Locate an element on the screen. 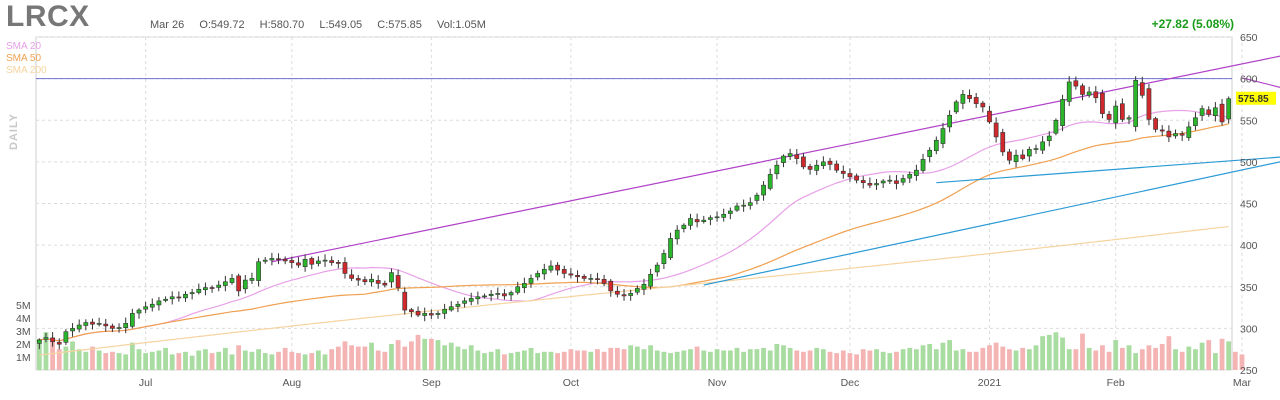  volume-tick-label: 1M is located at coordinates (23, 358).